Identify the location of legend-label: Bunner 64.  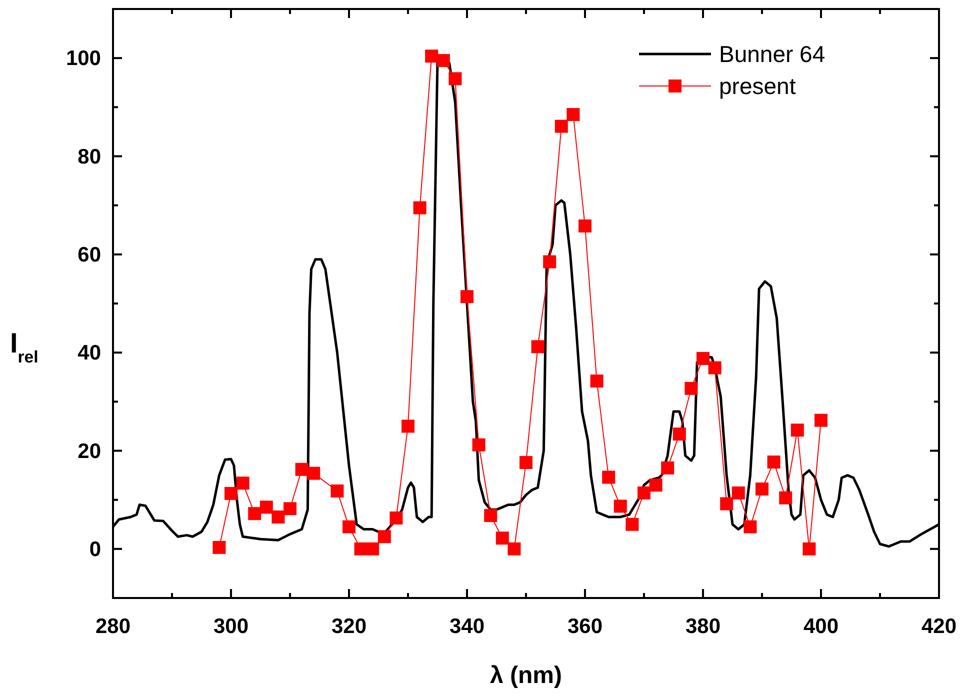
(772, 54).